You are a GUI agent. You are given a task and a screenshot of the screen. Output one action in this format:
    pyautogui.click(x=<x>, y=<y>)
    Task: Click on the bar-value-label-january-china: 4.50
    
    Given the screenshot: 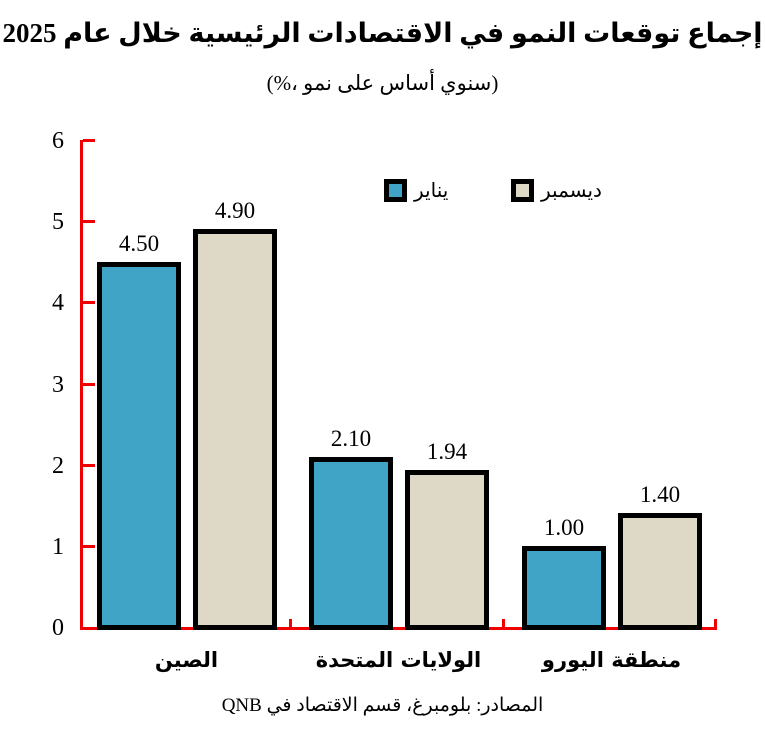 What is the action you would take?
    pyautogui.click(x=139, y=243)
    